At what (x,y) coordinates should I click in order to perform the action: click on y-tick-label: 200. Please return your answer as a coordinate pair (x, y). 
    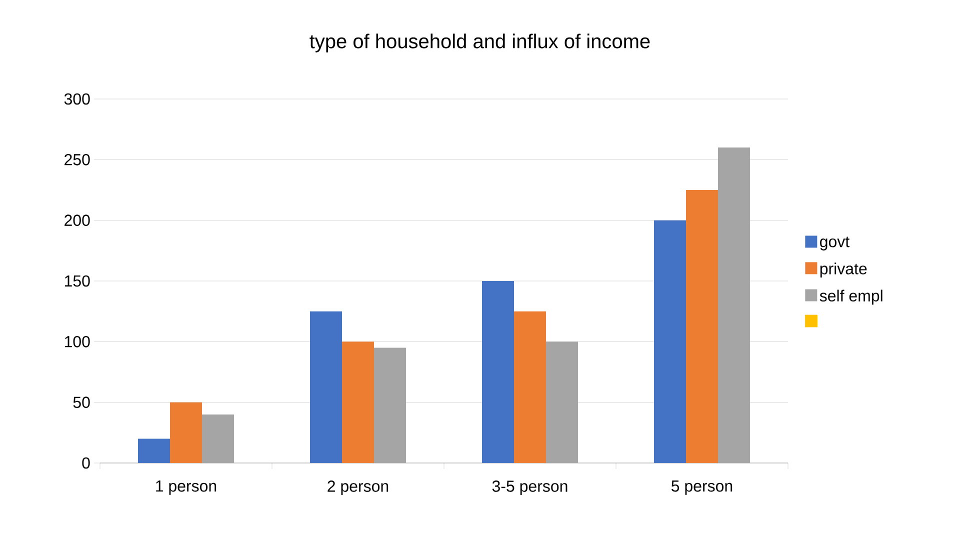
    Looking at the image, I should click on (77, 220).